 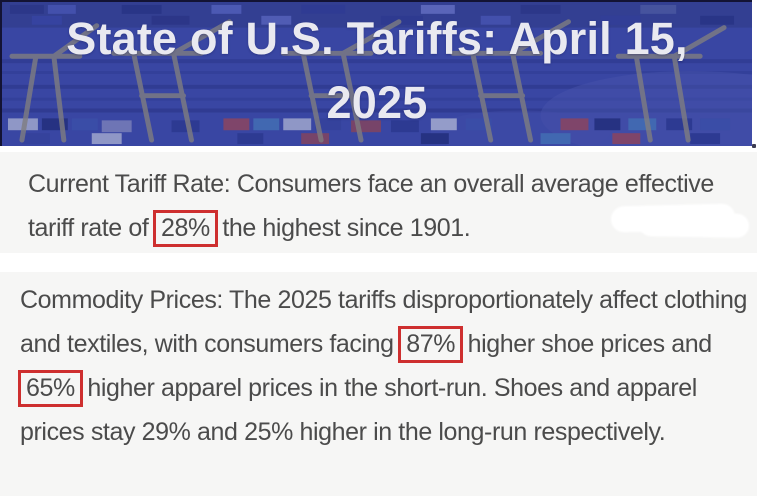 I want to click on page-title-line2: 2025, so click(x=377, y=102).